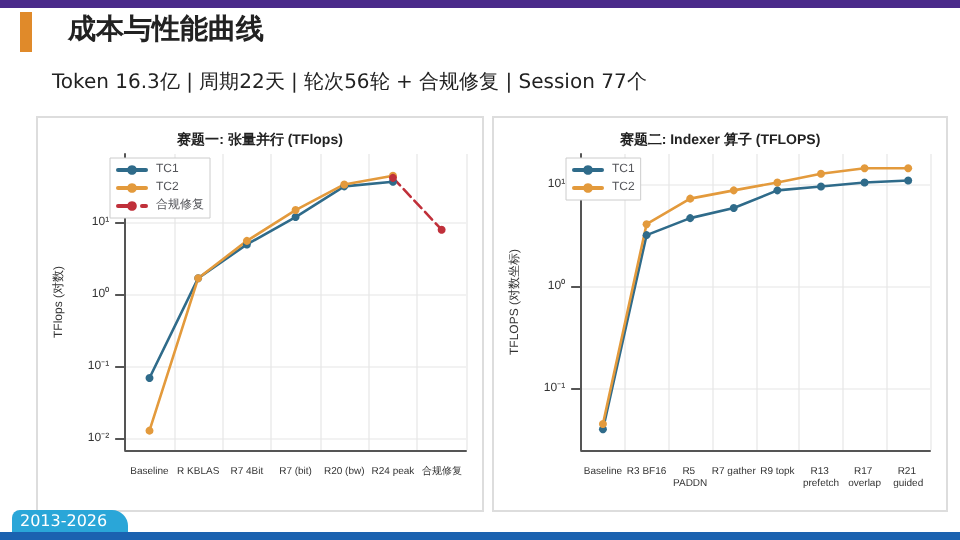 This screenshot has width=960, height=540. I want to click on text: Token 16.3亿 | 周期22天 | 轮次56轮 + 合规修复 | Session 77个, so click(349, 82).